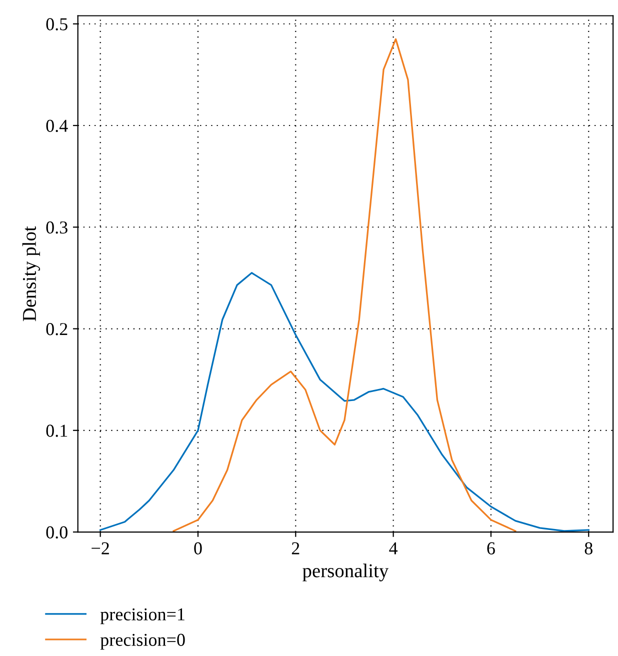 The image size is (618, 656). What do you see at coordinates (296, 548) in the screenshot?
I see `x-tick-label: 2` at bounding box center [296, 548].